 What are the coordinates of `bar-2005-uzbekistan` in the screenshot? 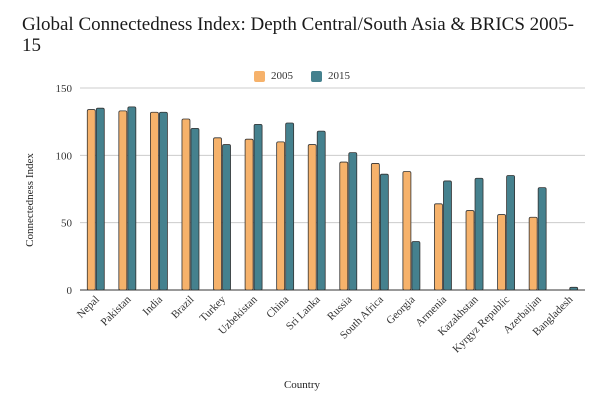 It's located at (249, 214).